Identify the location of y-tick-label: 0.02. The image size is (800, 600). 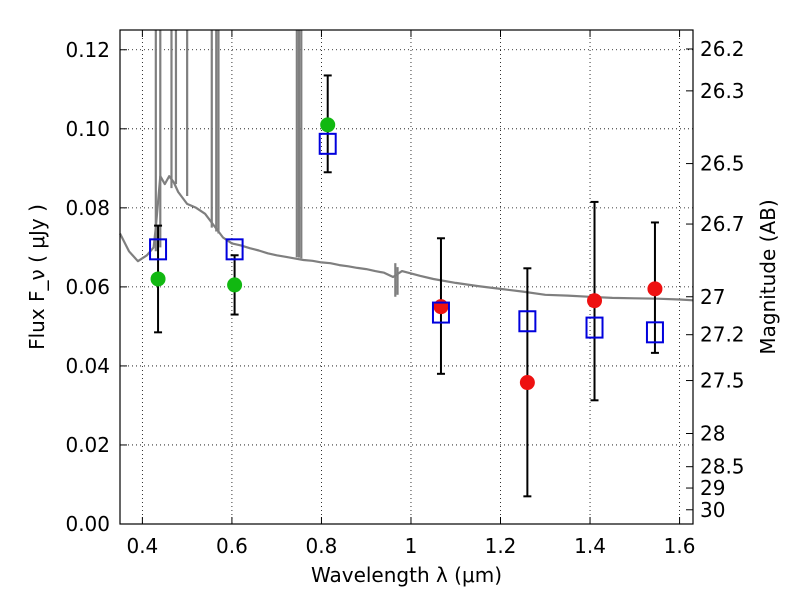
(87, 445).